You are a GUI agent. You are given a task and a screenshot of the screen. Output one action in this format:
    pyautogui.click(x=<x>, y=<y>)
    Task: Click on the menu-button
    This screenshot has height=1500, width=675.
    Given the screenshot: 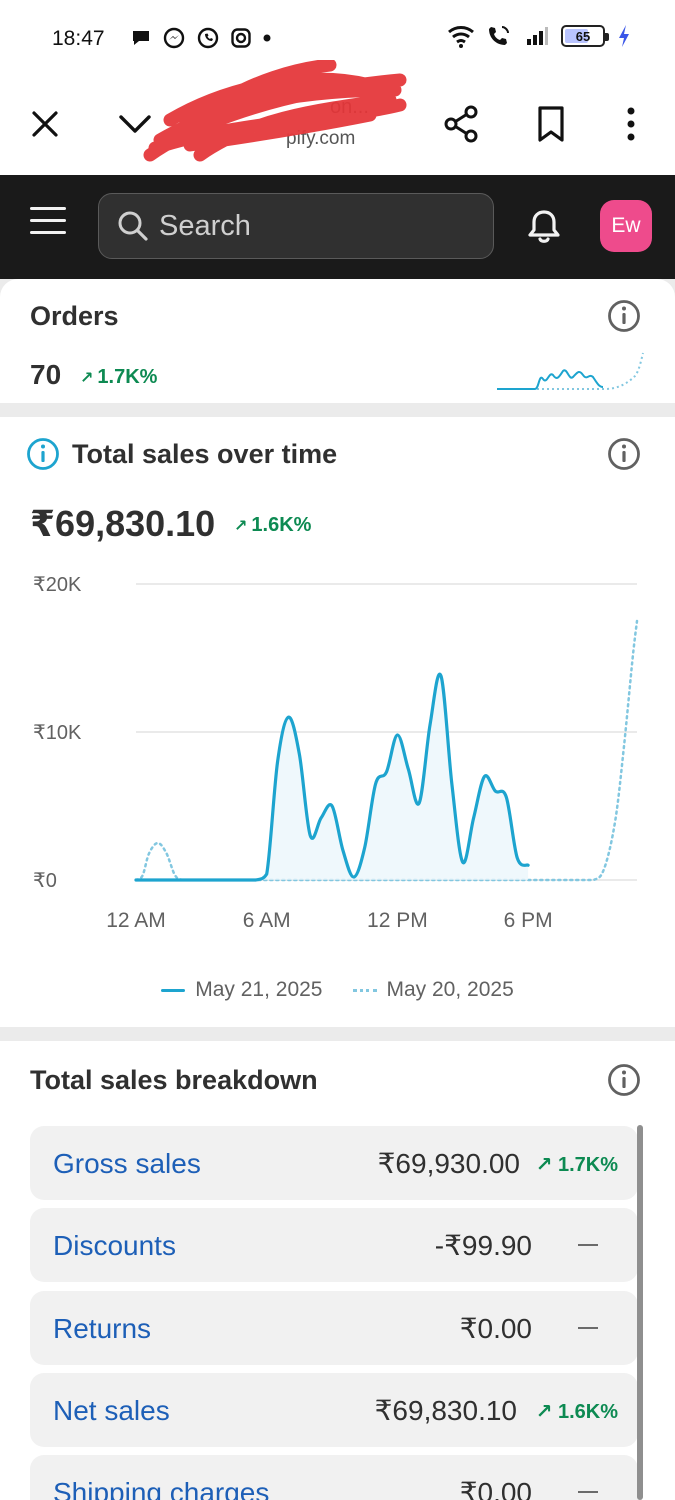 What is the action you would take?
    pyautogui.click(x=48, y=225)
    